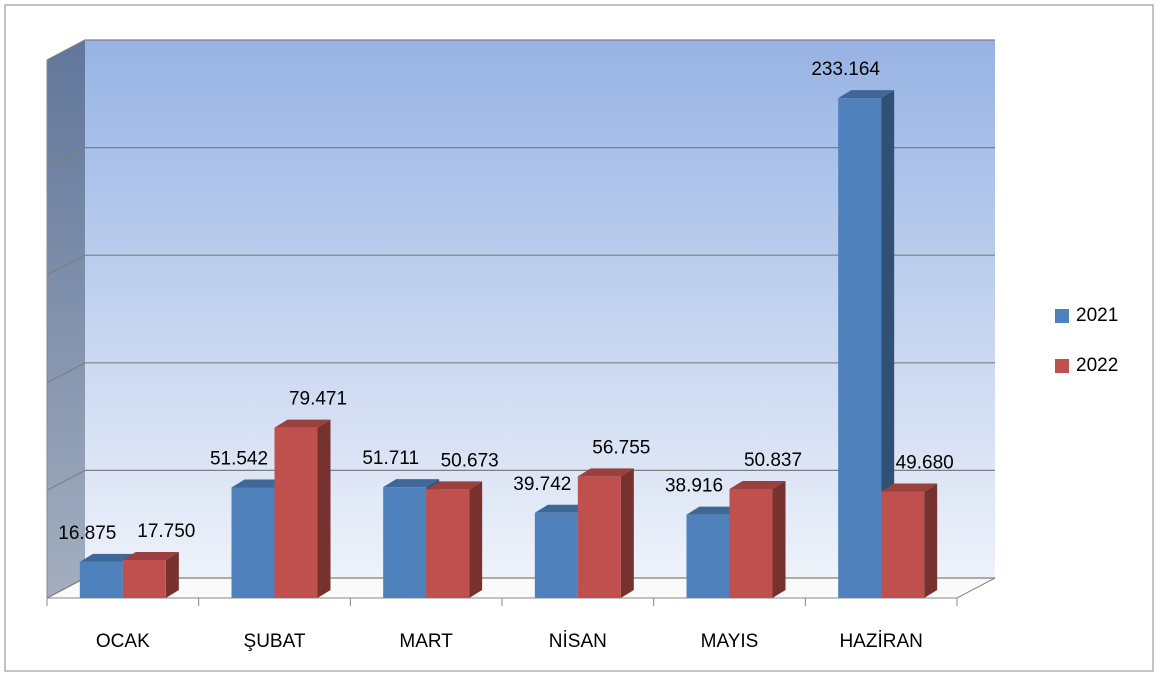 The height and width of the screenshot is (673, 1157). I want to click on data-label: 39.742, so click(542, 484).